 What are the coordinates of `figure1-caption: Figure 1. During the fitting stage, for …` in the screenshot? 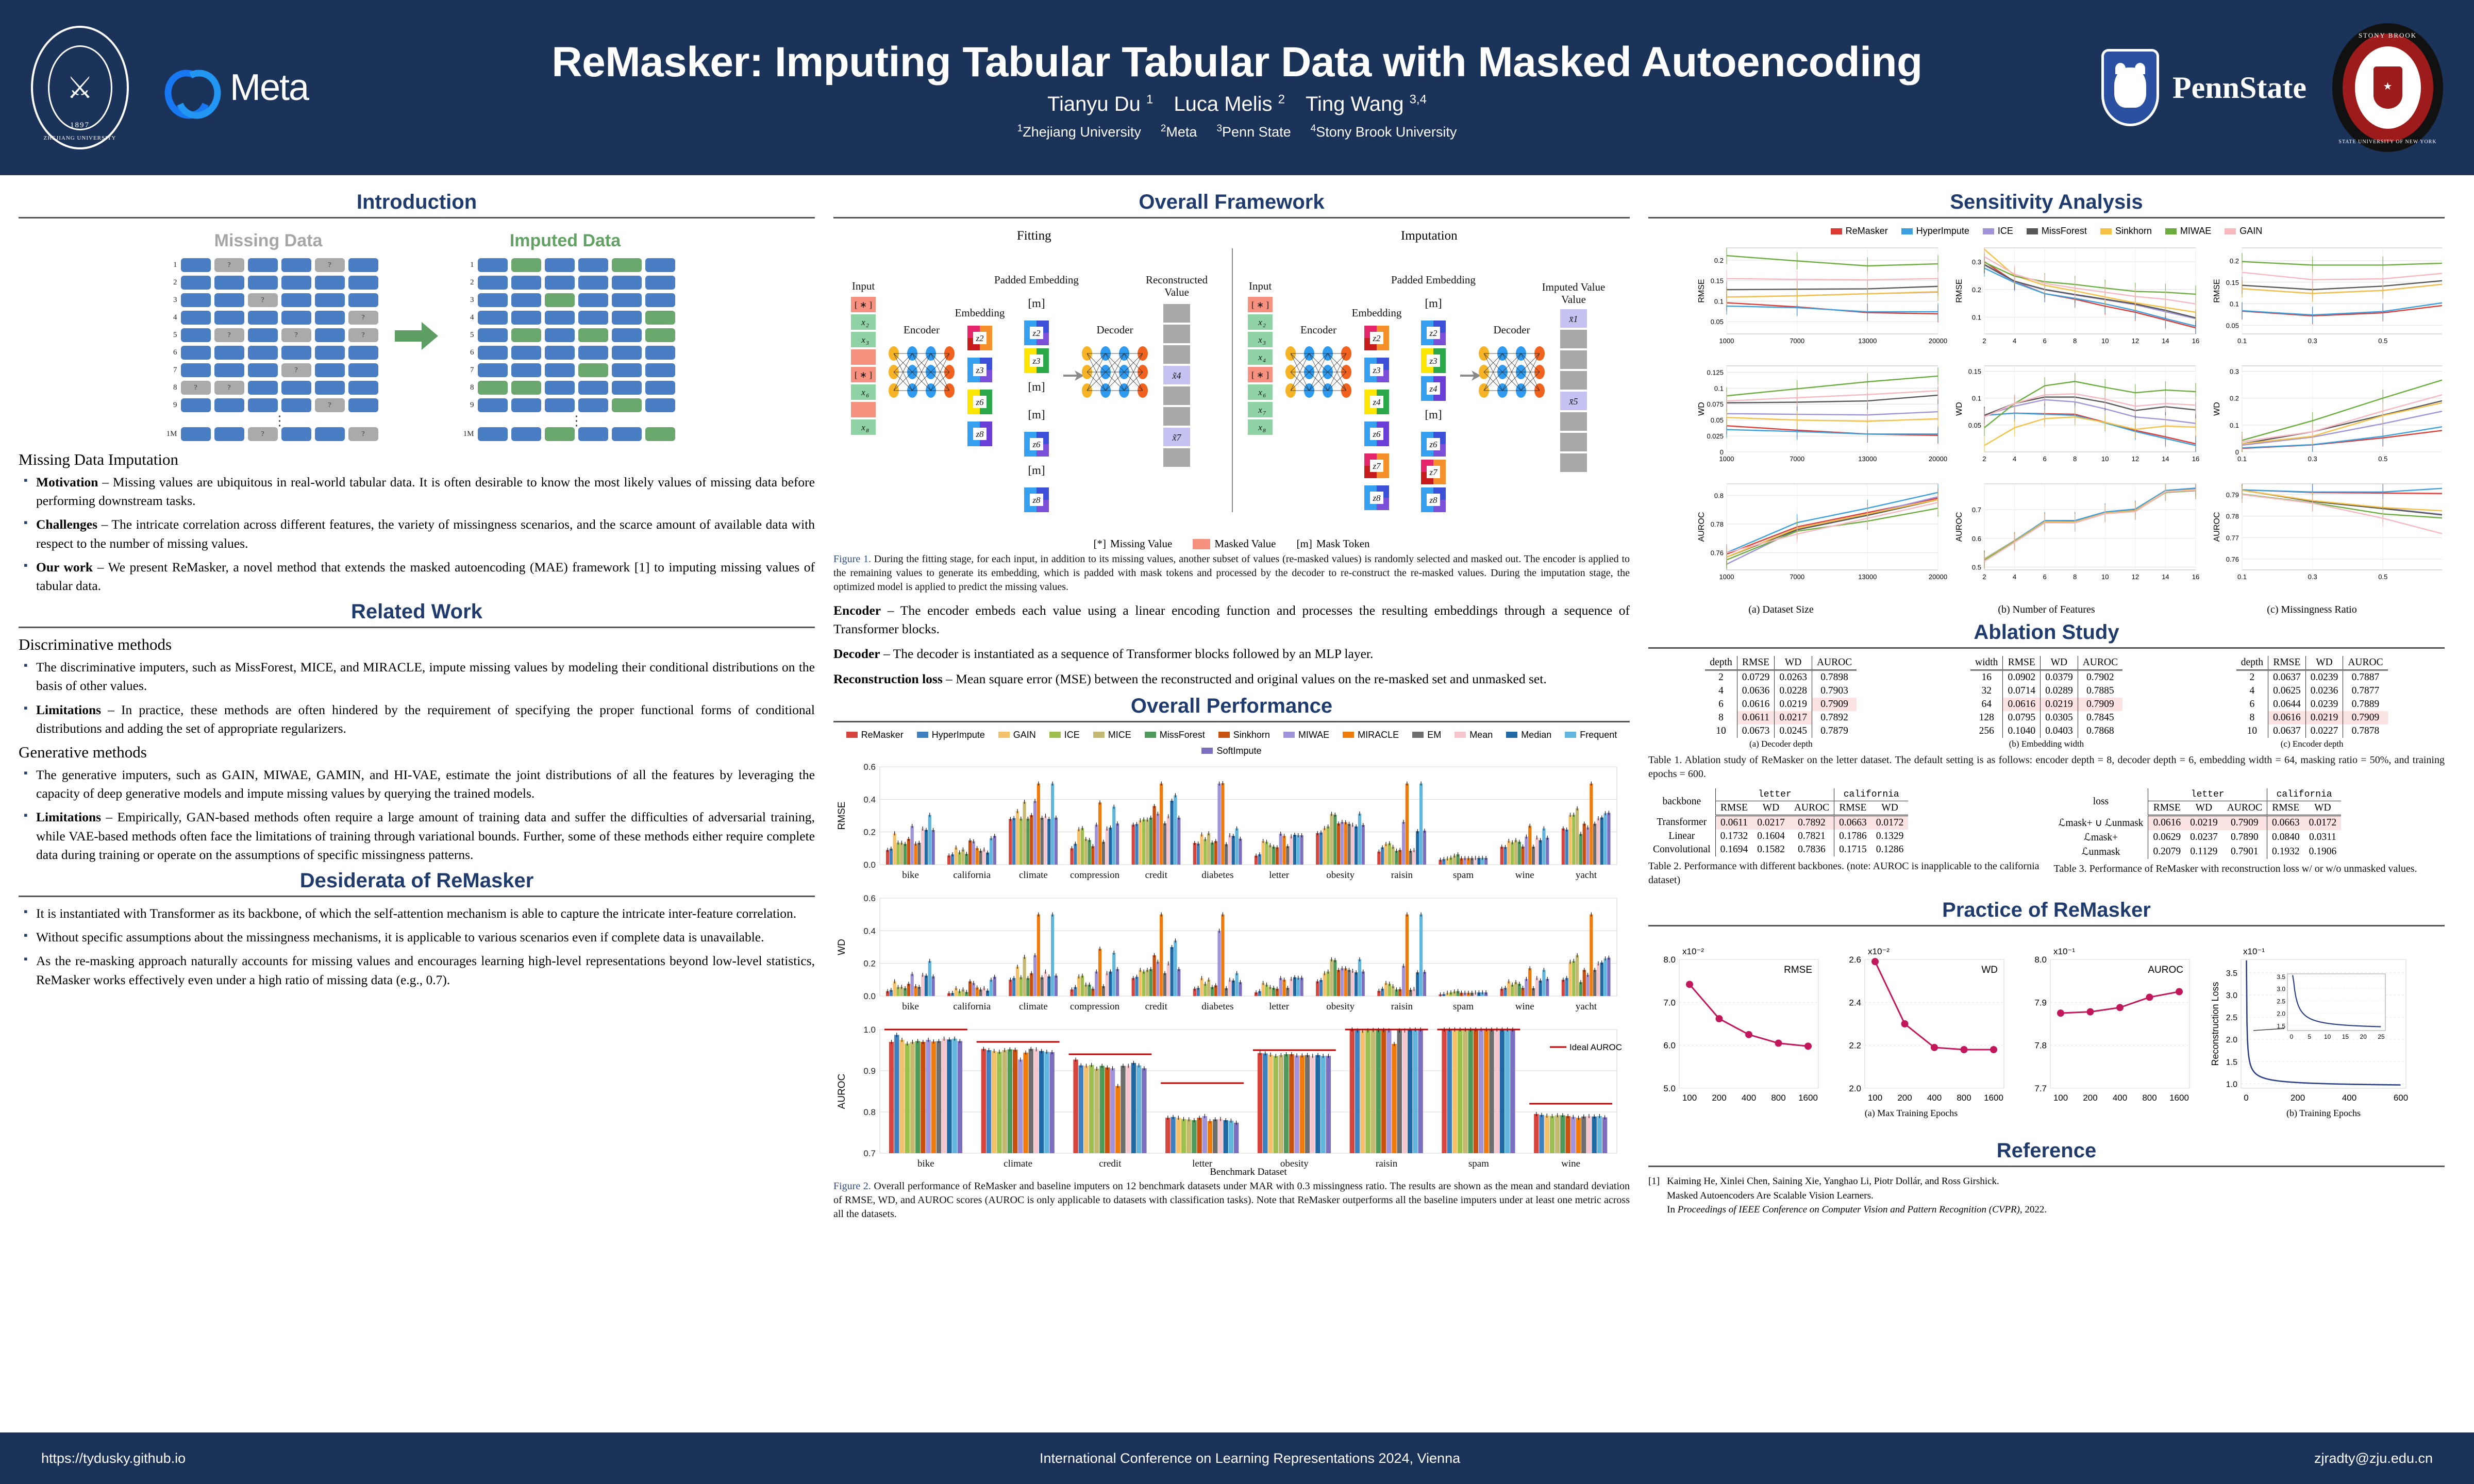 It's located at (1231, 573).